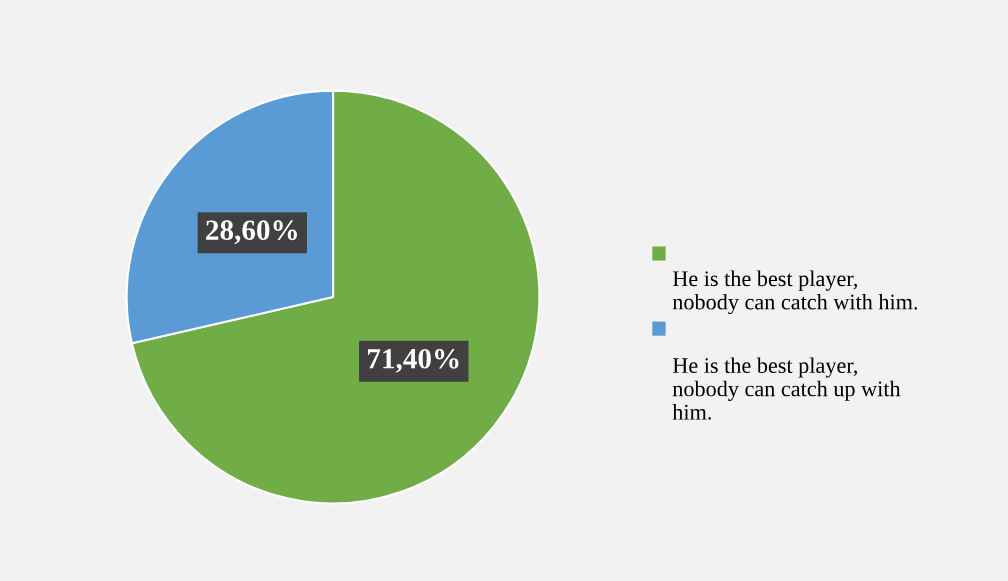 This screenshot has width=1008, height=581. What do you see at coordinates (251, 232) in the screenshot?
I see `data-label: 28,60%` at bounding box center [251, 232].